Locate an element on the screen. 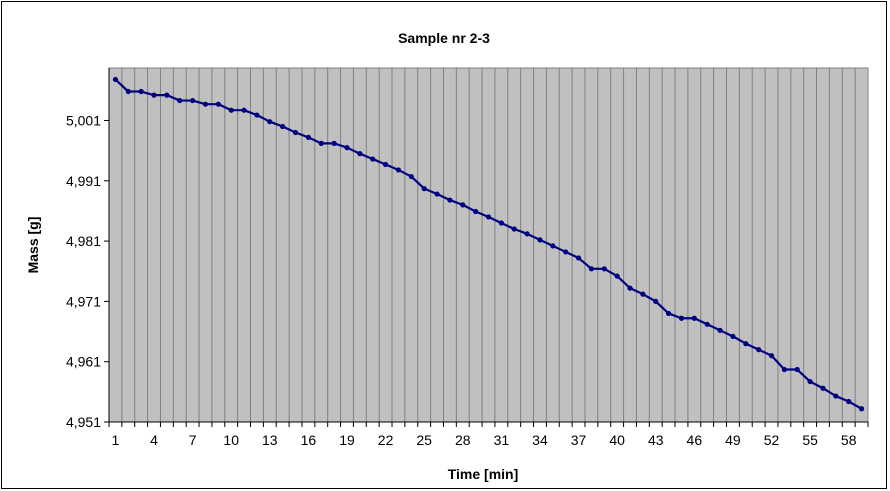  x-tick-label: 28 is located at coordinates (463, 440).